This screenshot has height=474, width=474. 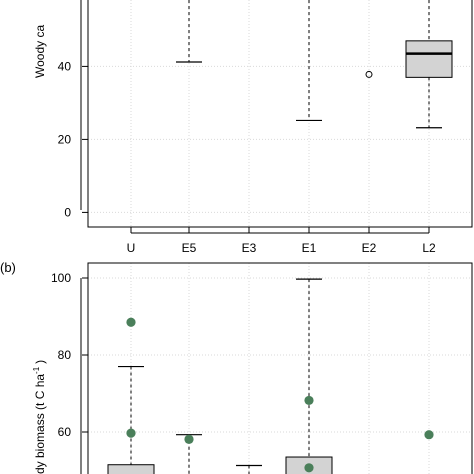 What do you see at coordinates (429, 248) in the screenshot?
I see `x-tick-label: L2` at bounding box center [429, 248].